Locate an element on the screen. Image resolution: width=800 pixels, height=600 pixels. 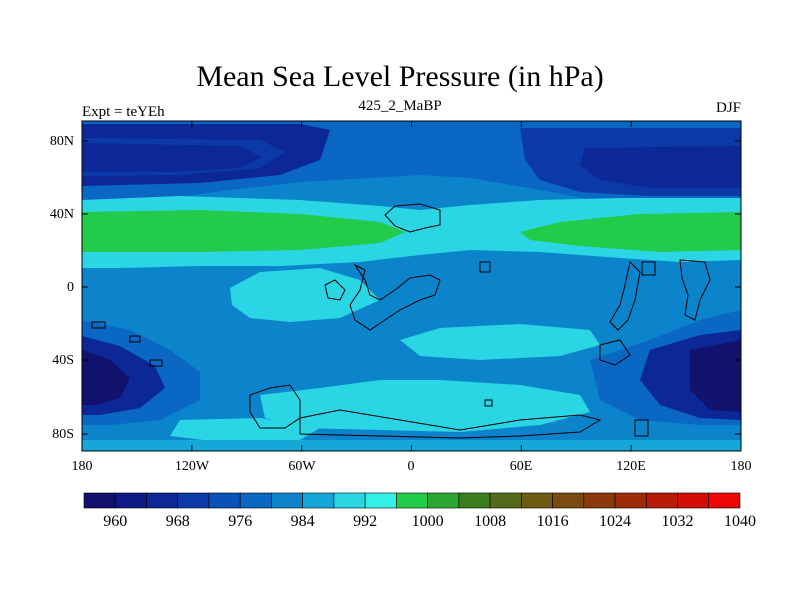
colorbar-label: 960 is located at coordinates (115, 521).